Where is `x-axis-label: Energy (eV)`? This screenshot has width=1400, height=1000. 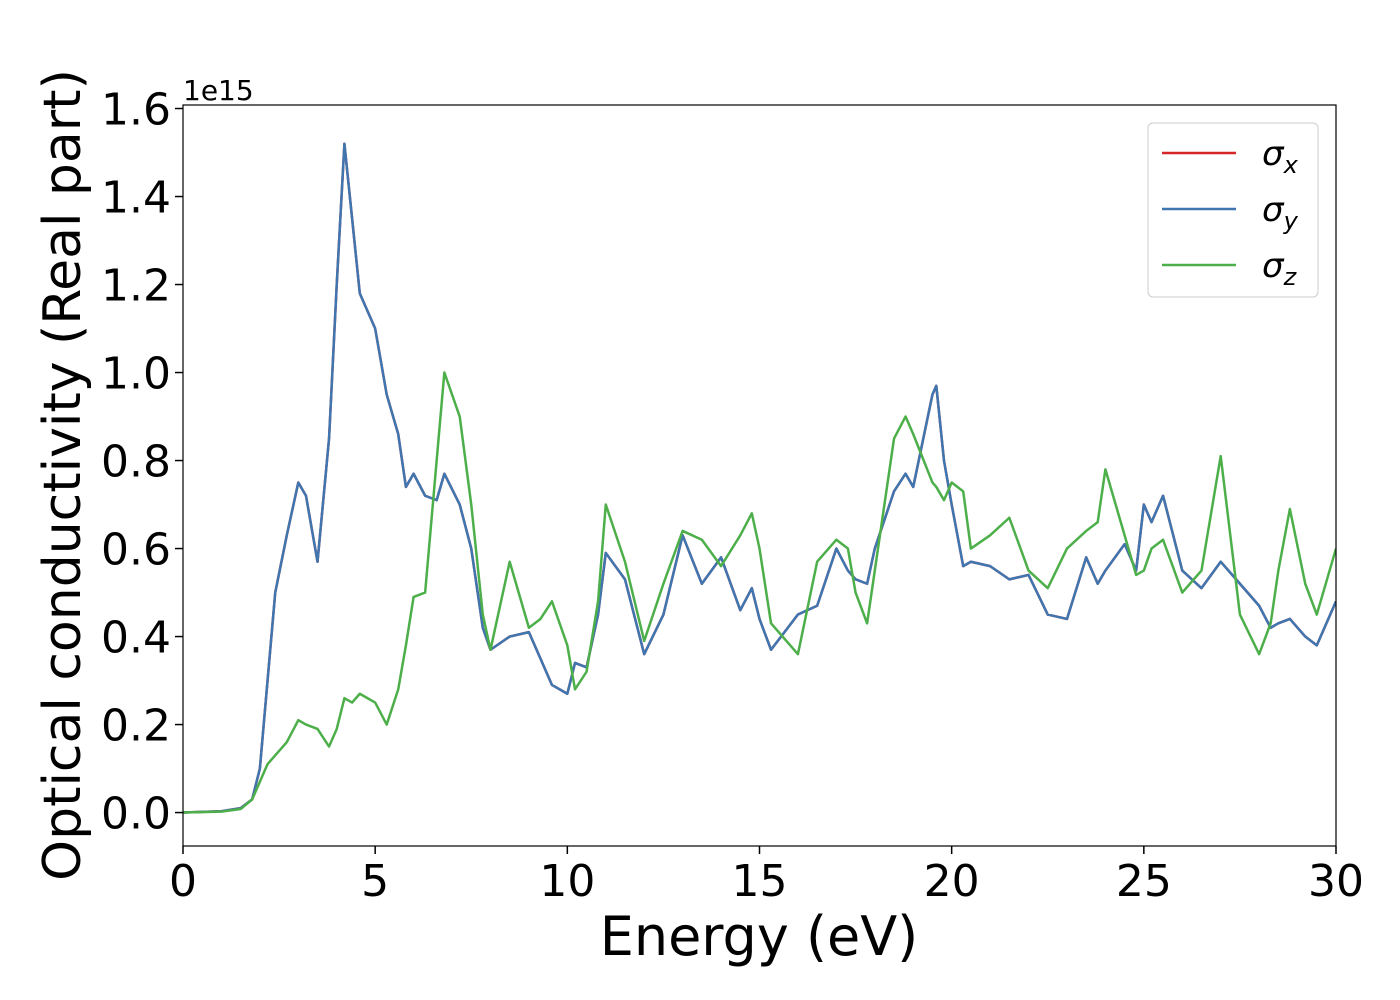 x-axis-label: Energy (eV) is located at coordinates (759, 936).